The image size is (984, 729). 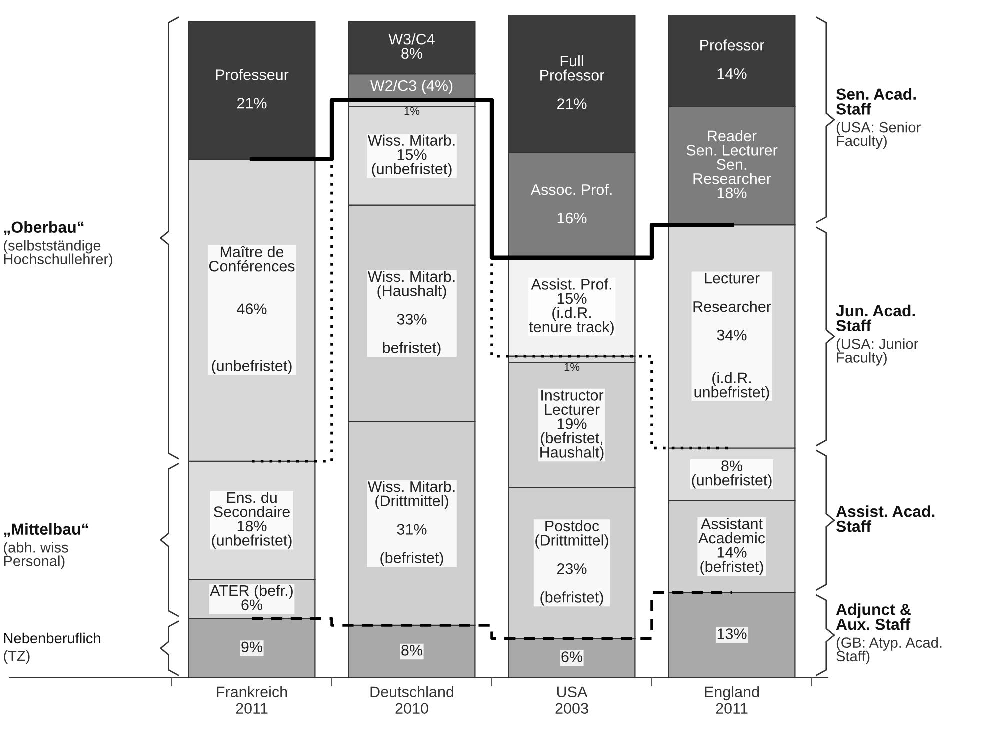 What do you see at coordinates (251, 597) in the screenshot?
I see `data-label: ATER (befr.) 6%` at bounding box center [251, 597].